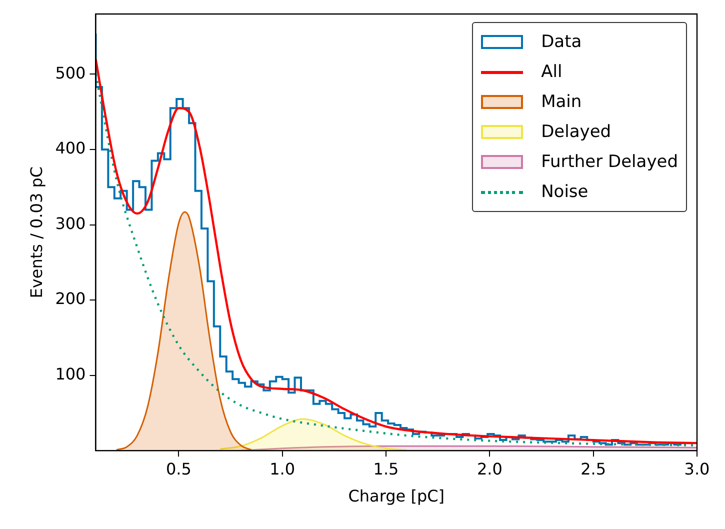 Image resolution: width=725 pixels, height=529 pixels. What do you see at coordinates (697, 468) in the screenshot?
I see `x-tick-label: 3.0` at bounding box center [697, 468].